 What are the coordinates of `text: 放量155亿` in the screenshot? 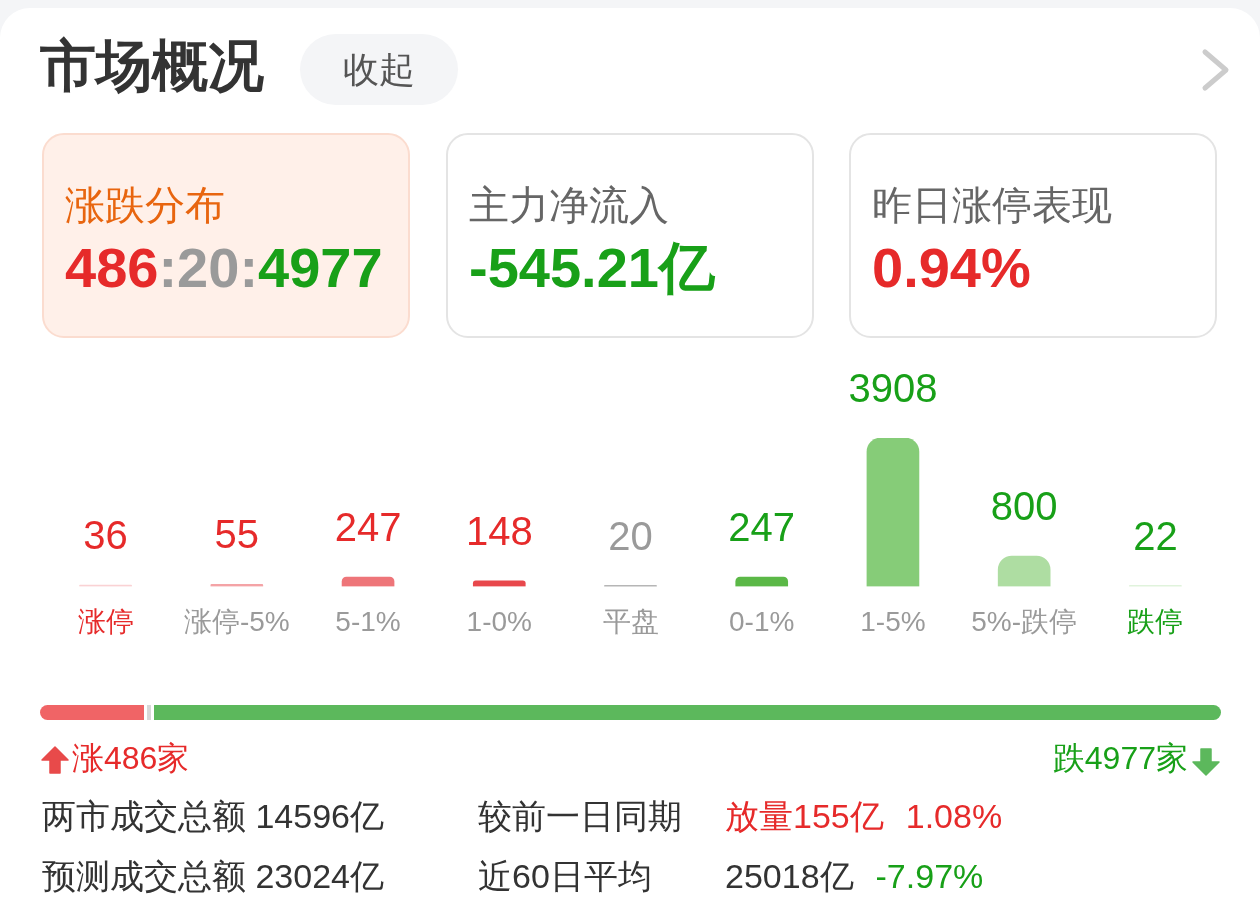 It's located at (804, 816).